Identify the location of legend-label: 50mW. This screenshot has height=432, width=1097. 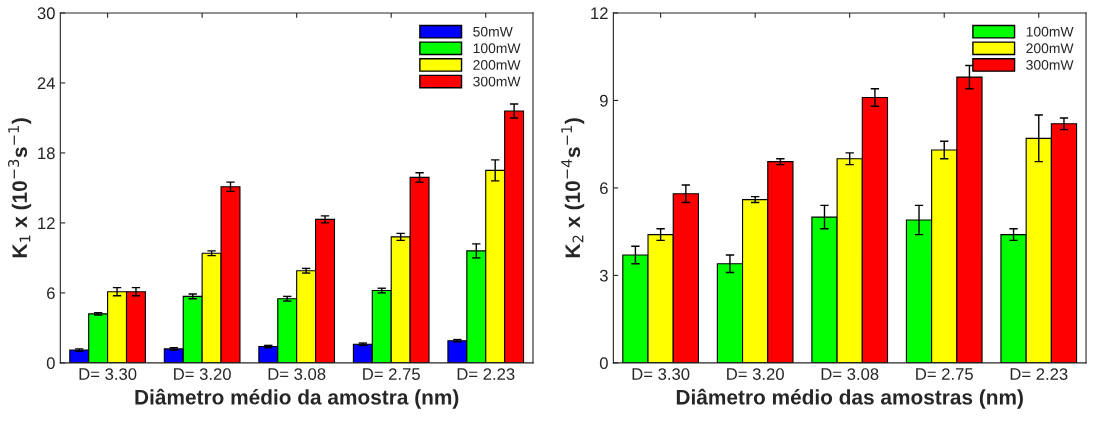
(493, 31).